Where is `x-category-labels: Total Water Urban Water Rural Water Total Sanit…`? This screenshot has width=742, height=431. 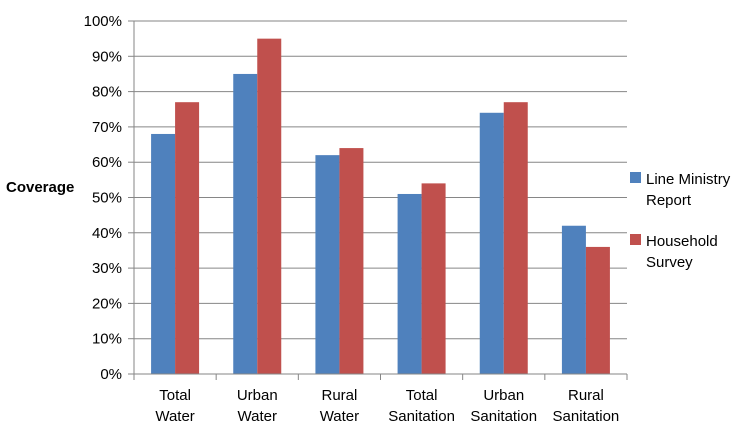
x-category-labels: Total Water Urban Water Rural Water Total Sanit… is located at coordinates (387, 406).